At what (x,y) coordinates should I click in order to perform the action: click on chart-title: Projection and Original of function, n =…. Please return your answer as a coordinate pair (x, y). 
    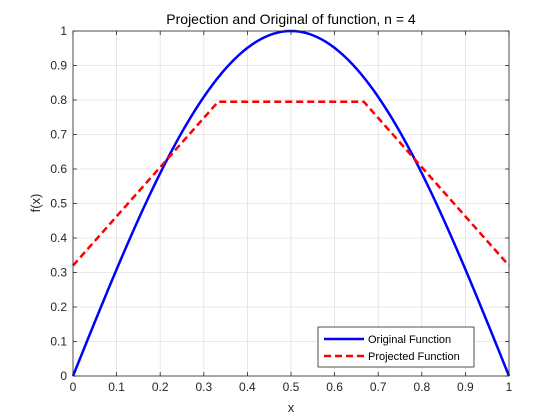
    Looking at the image, I should click on (291, 19).